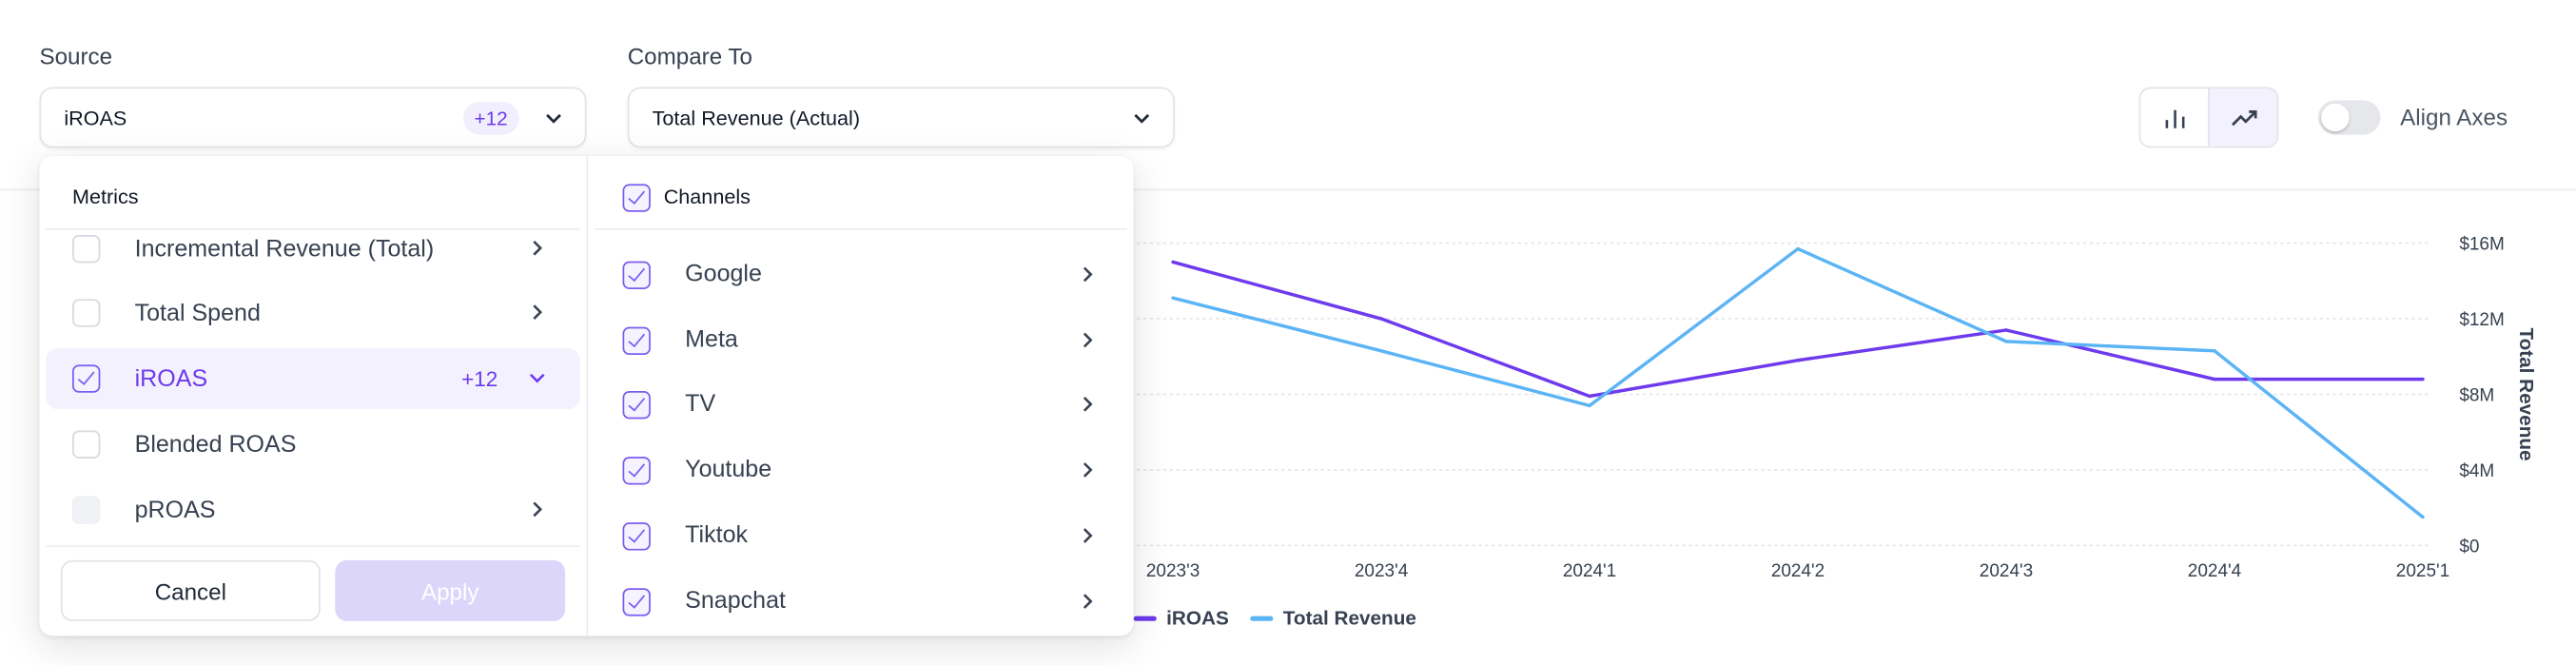 This screenshot has height=665, width=2576. Describe the element at coordinates (2469, 547) in the screenshot. I see `y-tick-label: $0` at that location.